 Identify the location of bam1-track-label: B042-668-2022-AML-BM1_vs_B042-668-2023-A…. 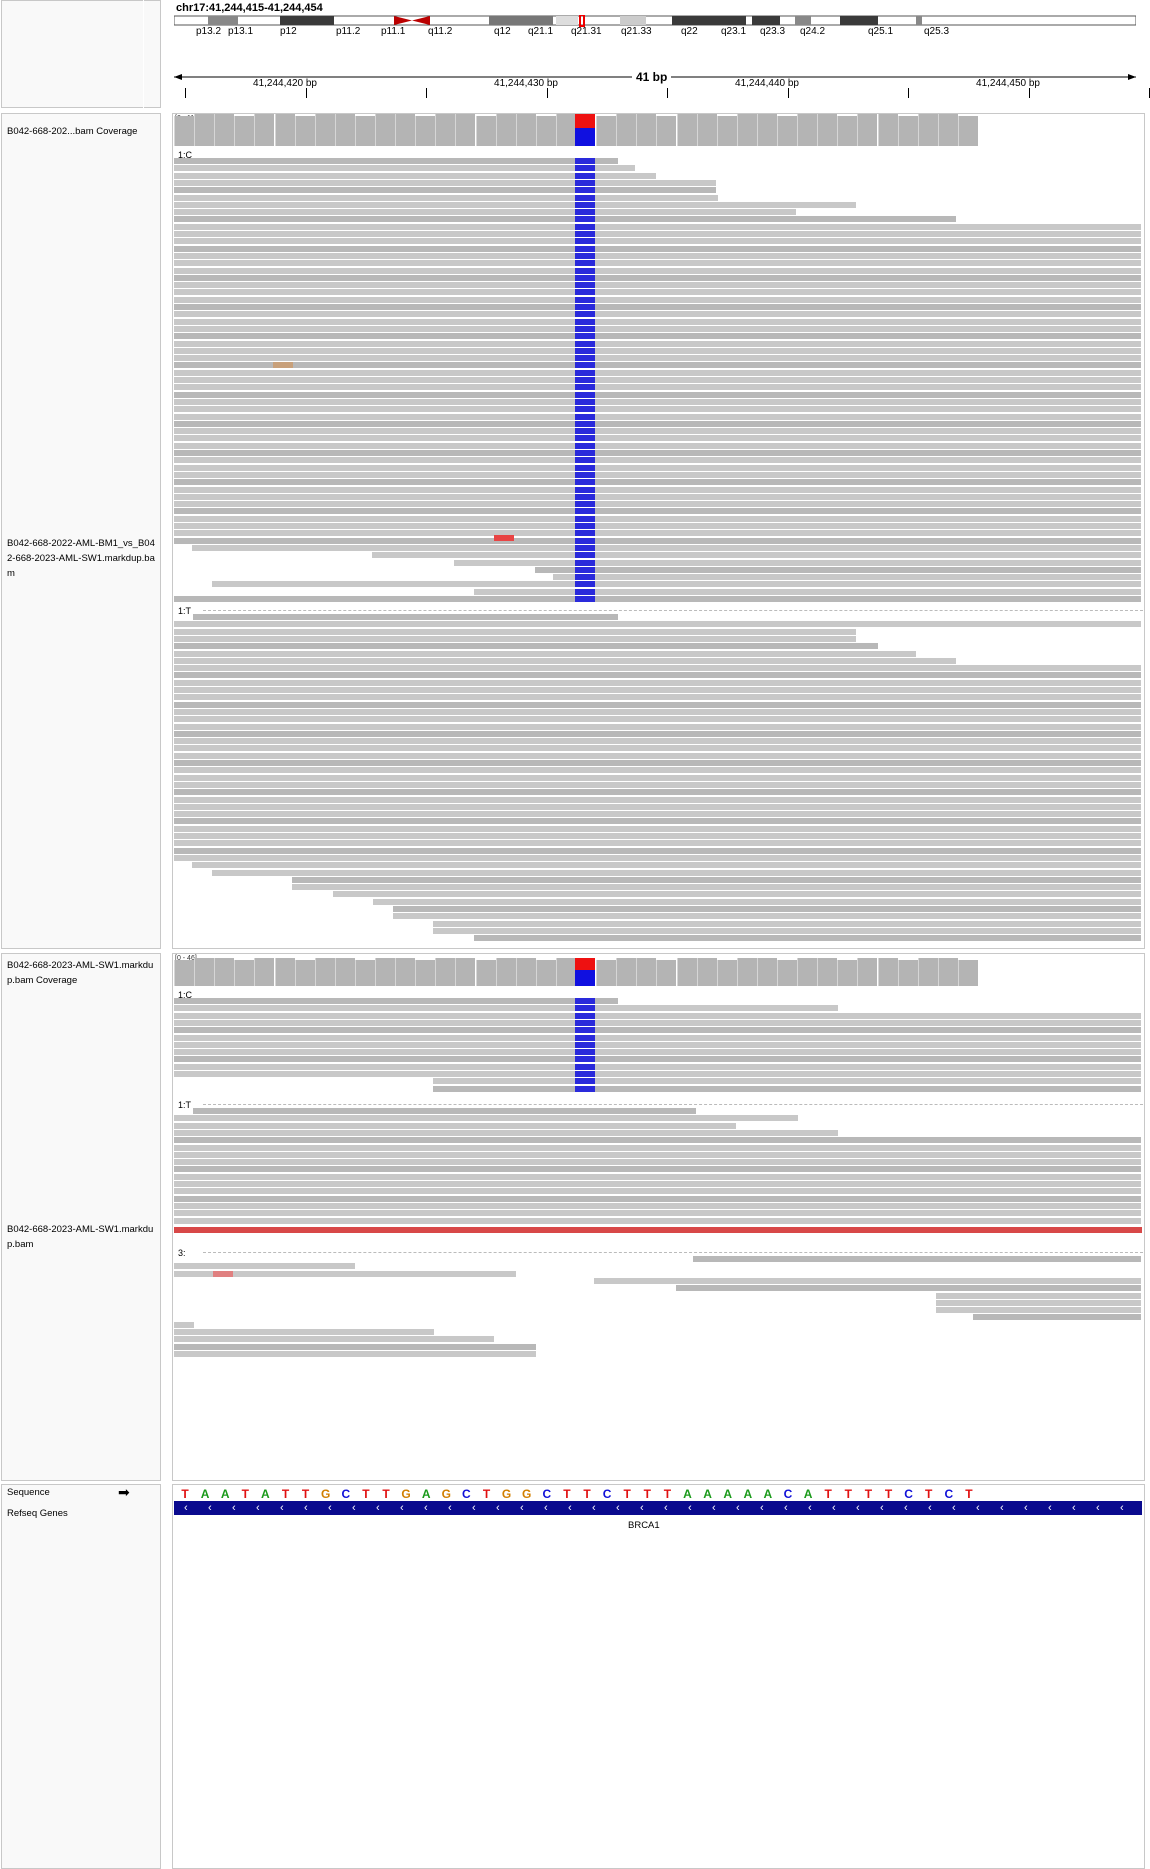
(81, 558).